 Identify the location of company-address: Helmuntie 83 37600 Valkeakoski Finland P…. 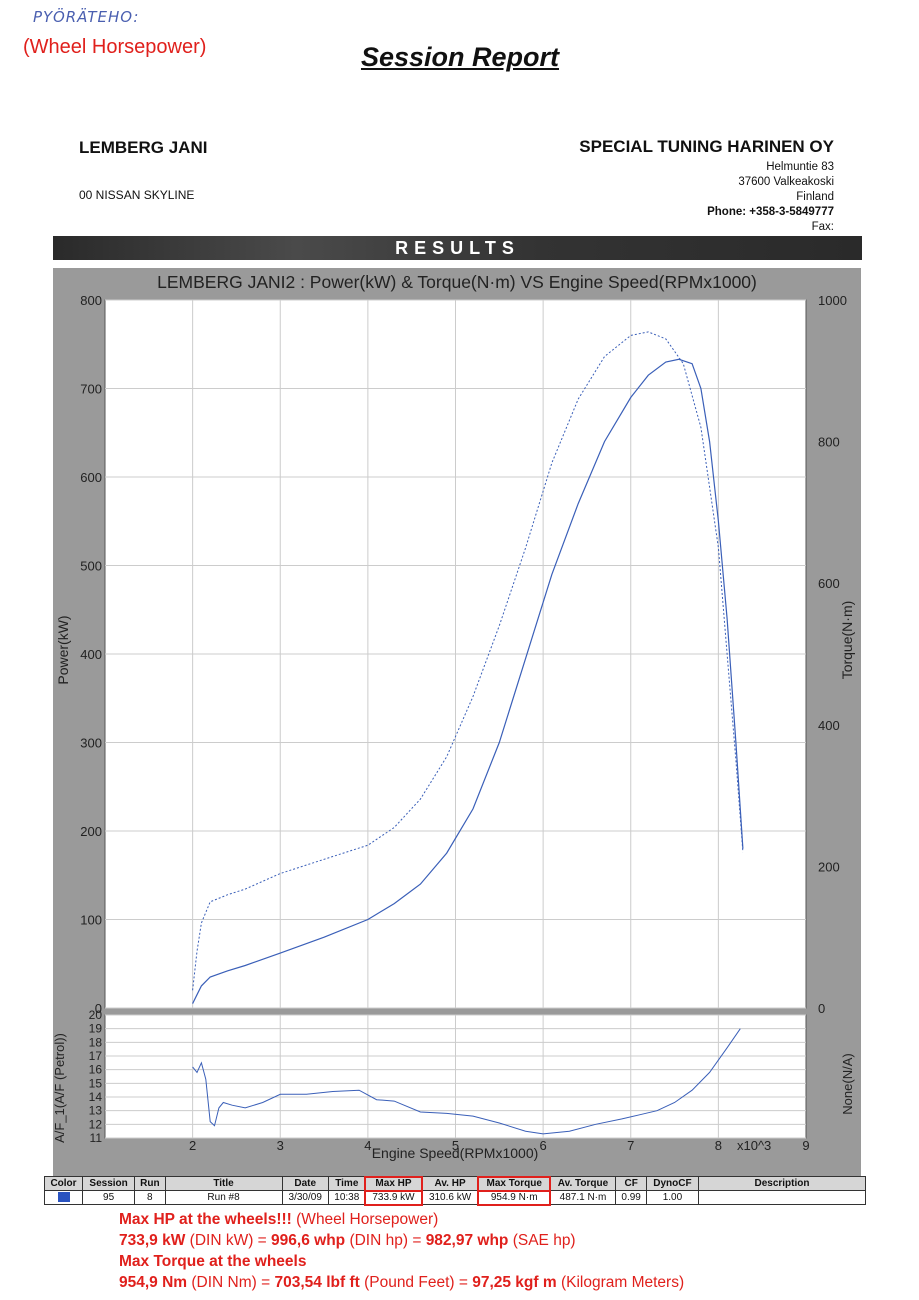
(770, 197).